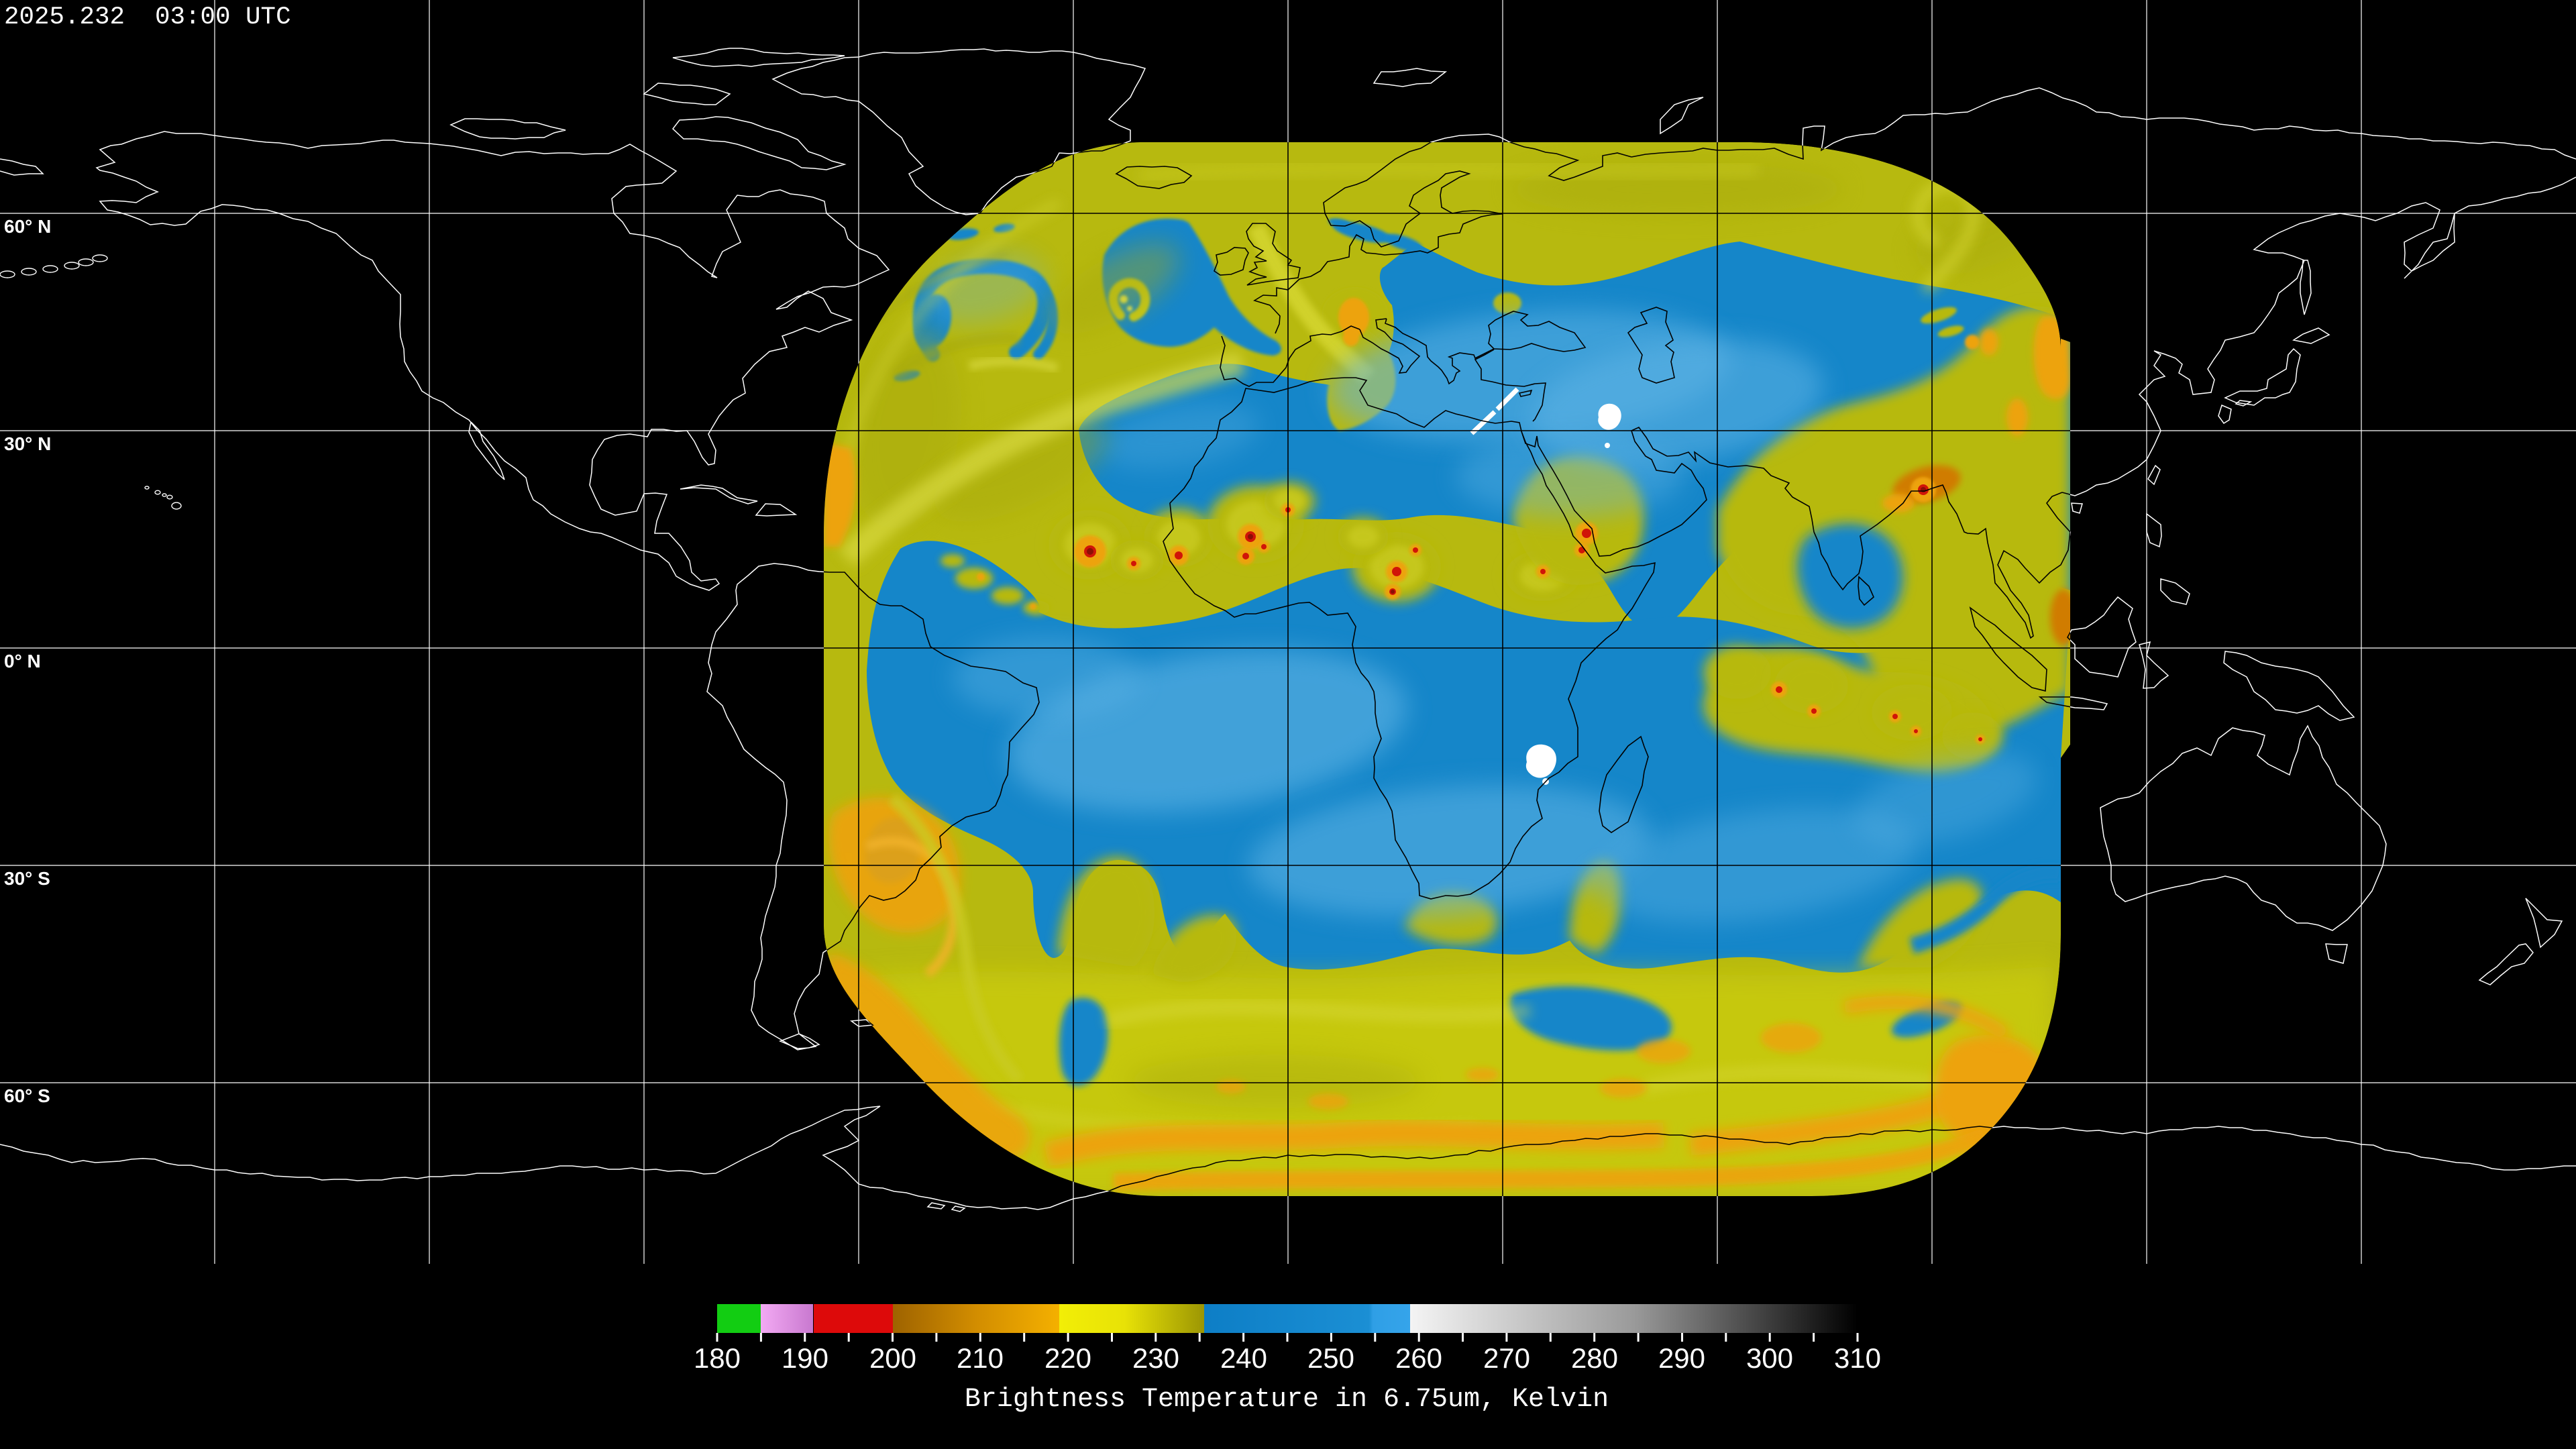 The height and width of the screenshot is (1449, 2576). Describe the element at coordinates (27, 1095) in the screenshot. I see `svg-text: 60° S` at that location.